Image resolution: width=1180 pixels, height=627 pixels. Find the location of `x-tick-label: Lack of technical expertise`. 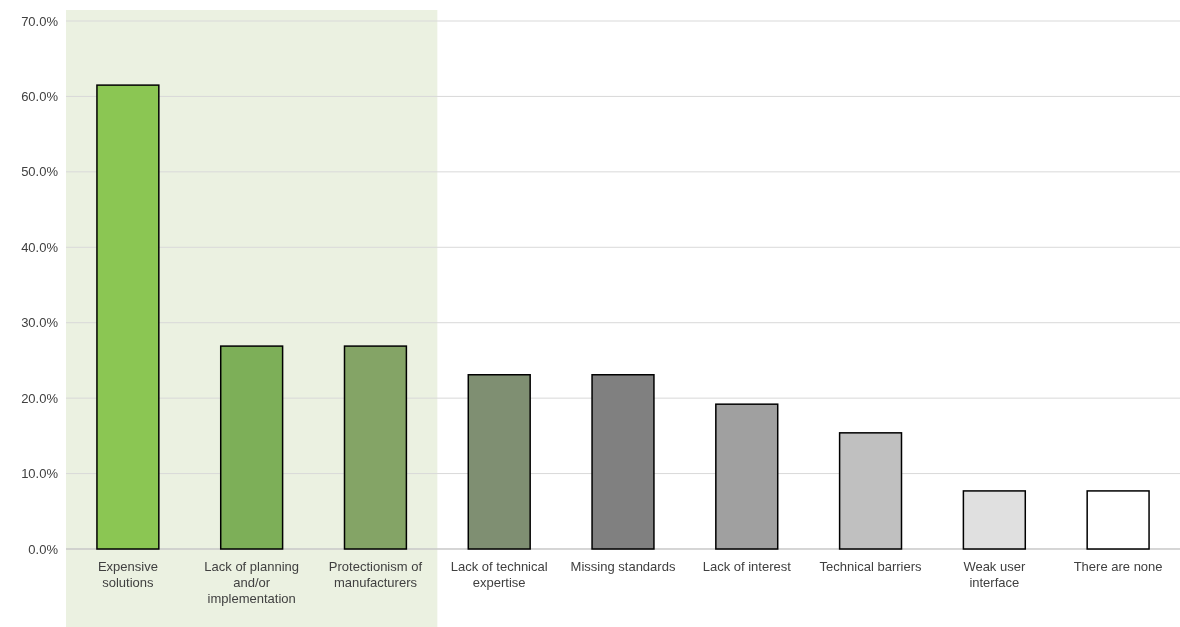

x-tick-label: Lack of technical expertise is located at coordinates (499, 574).